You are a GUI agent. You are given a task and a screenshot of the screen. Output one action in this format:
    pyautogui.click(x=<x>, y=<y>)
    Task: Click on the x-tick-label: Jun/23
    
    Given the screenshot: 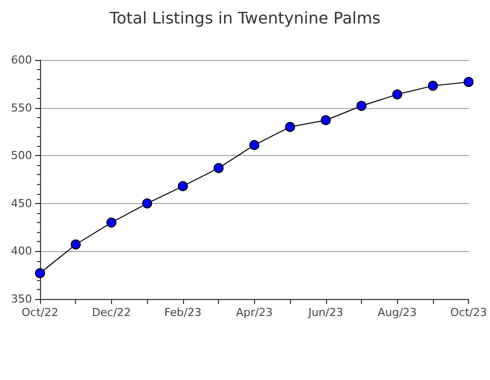 What is the action you would take?
    pyautogui.click(x=325, y=312)
    